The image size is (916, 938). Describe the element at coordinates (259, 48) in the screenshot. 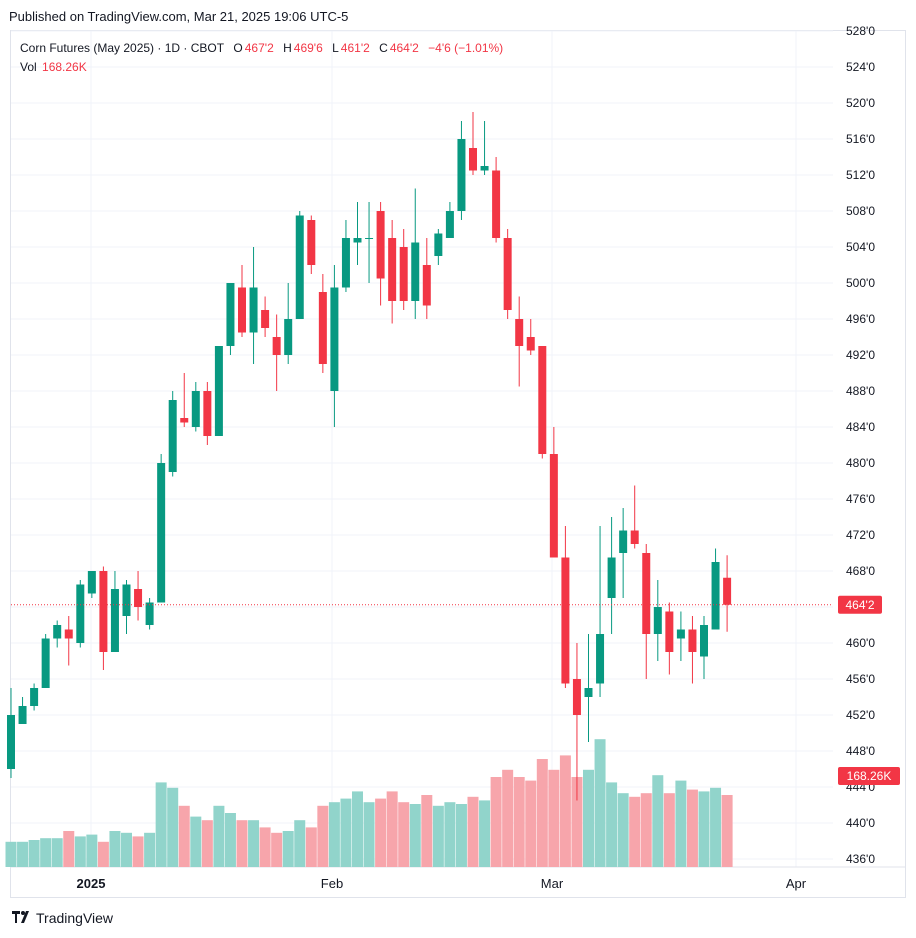

I see `legend-open-value: 467'2` at that location.